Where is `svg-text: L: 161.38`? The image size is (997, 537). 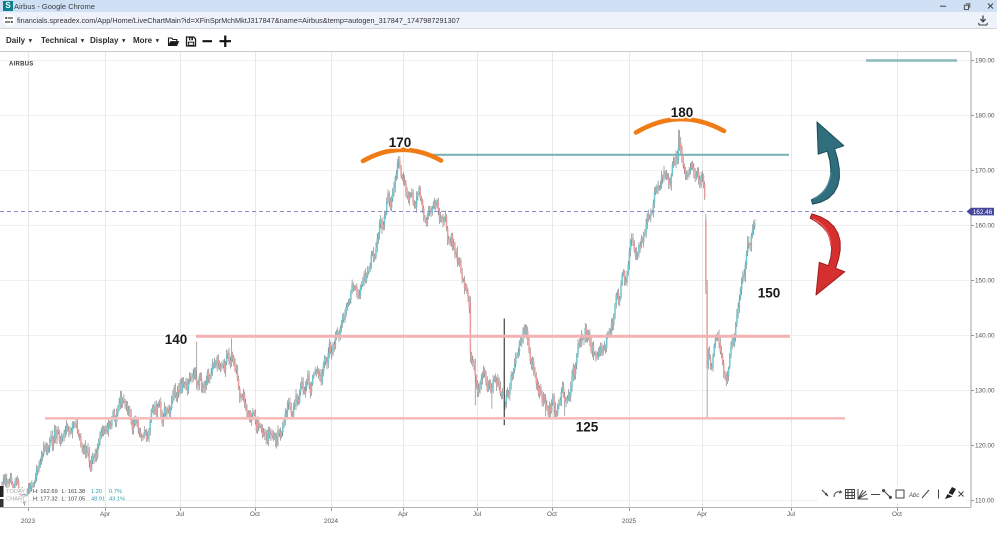 svg-text: L: 161.38 is located at coordinates (74, 492).